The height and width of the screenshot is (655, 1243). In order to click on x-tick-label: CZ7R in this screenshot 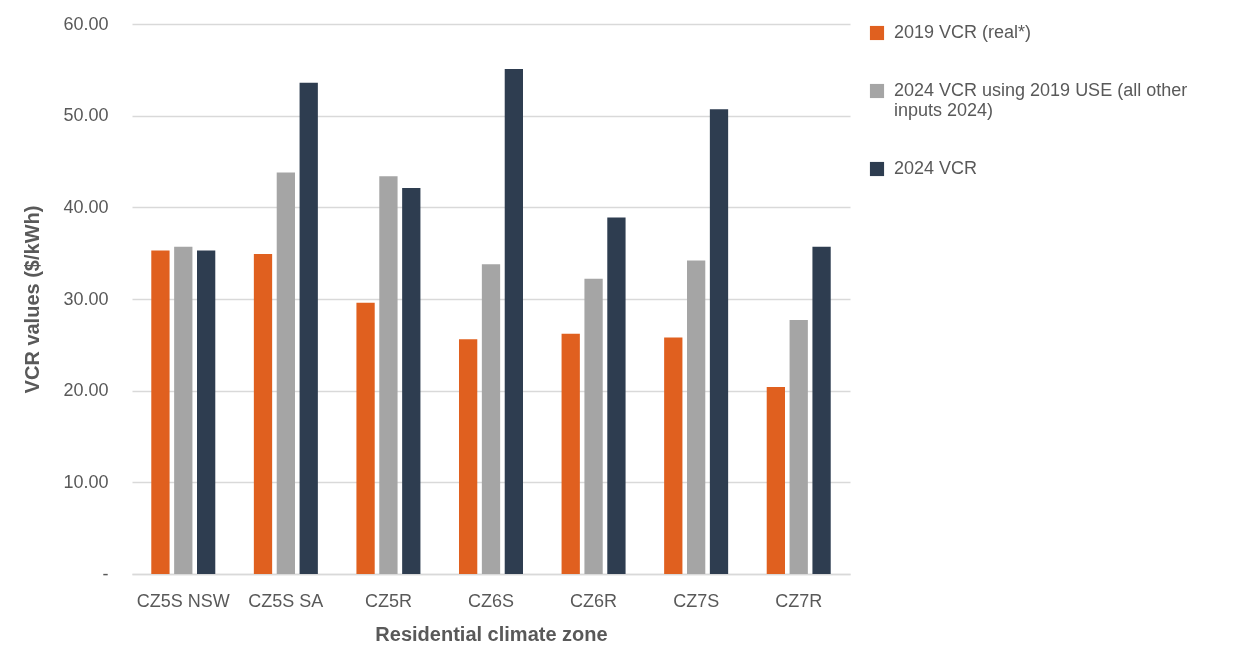, I will do `click(799, 600)`.